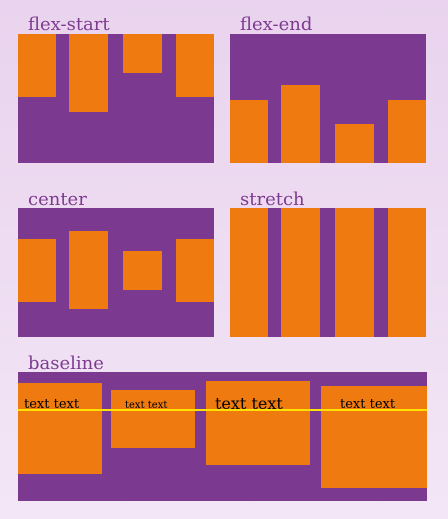 The image size is (448, 519). What do you see at coordinates (52, 404) in the screenshot?
I see `baseline-item-1-text: text text` at bounding box center [52, 404].